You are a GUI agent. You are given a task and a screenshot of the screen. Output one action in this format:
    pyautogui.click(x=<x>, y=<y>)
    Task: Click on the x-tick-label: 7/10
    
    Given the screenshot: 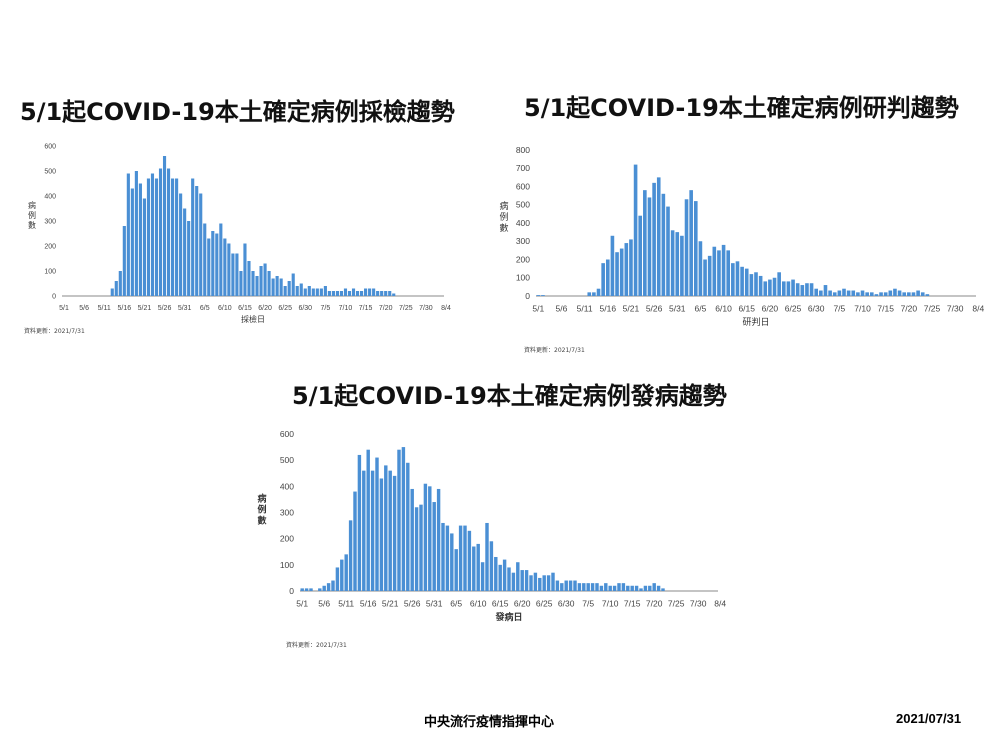 What is the action you would take?
    pyautogui.click(x=862, y=309)
    